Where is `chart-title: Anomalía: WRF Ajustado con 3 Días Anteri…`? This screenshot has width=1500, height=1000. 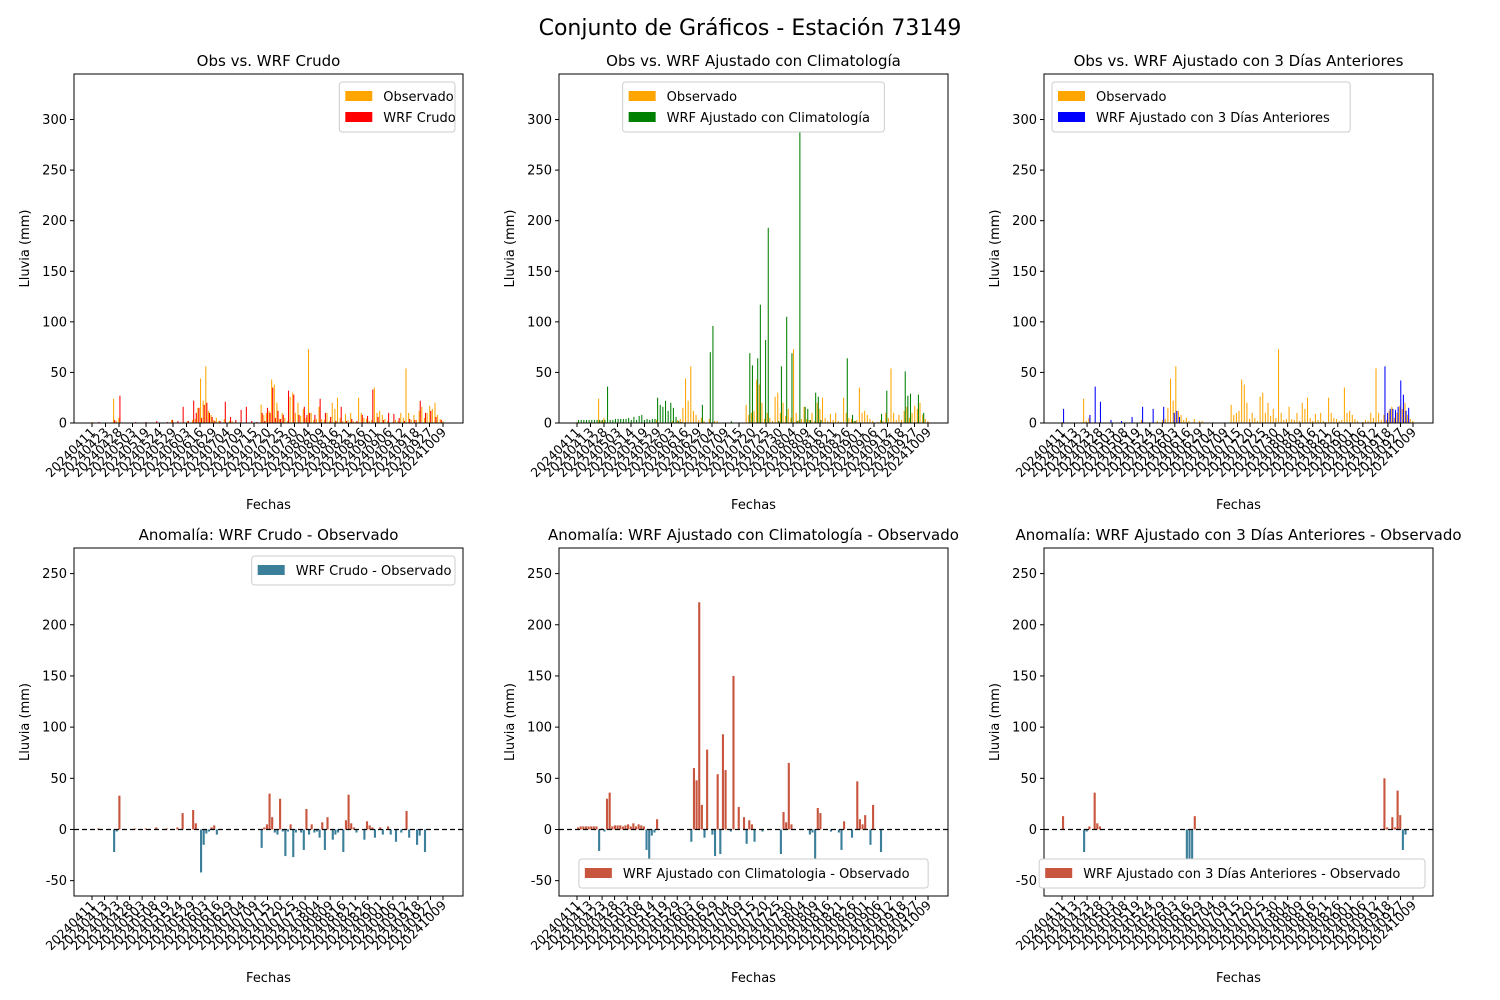
chart-title: Anomalía: WRF Ajustado con 3 Días Anteri… is located at coordinates (1238, 535).